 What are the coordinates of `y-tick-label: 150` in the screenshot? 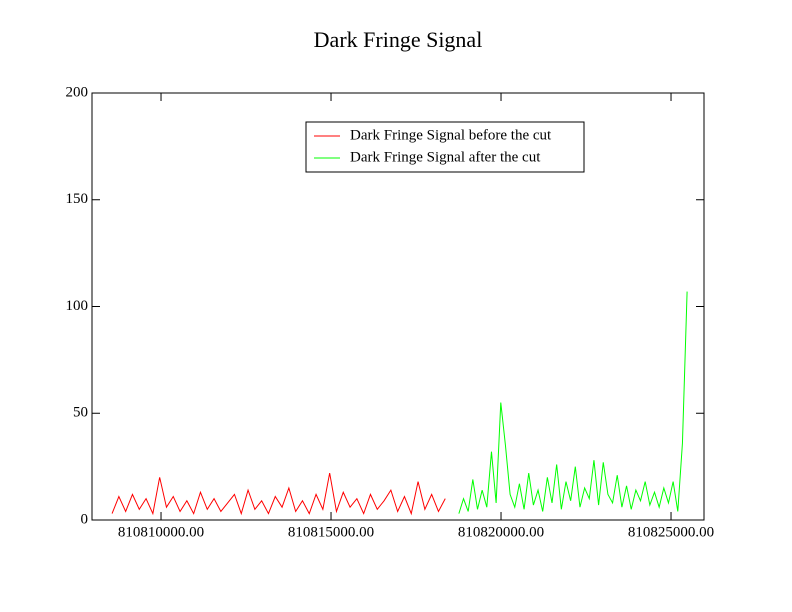 It's located at (77, 199).